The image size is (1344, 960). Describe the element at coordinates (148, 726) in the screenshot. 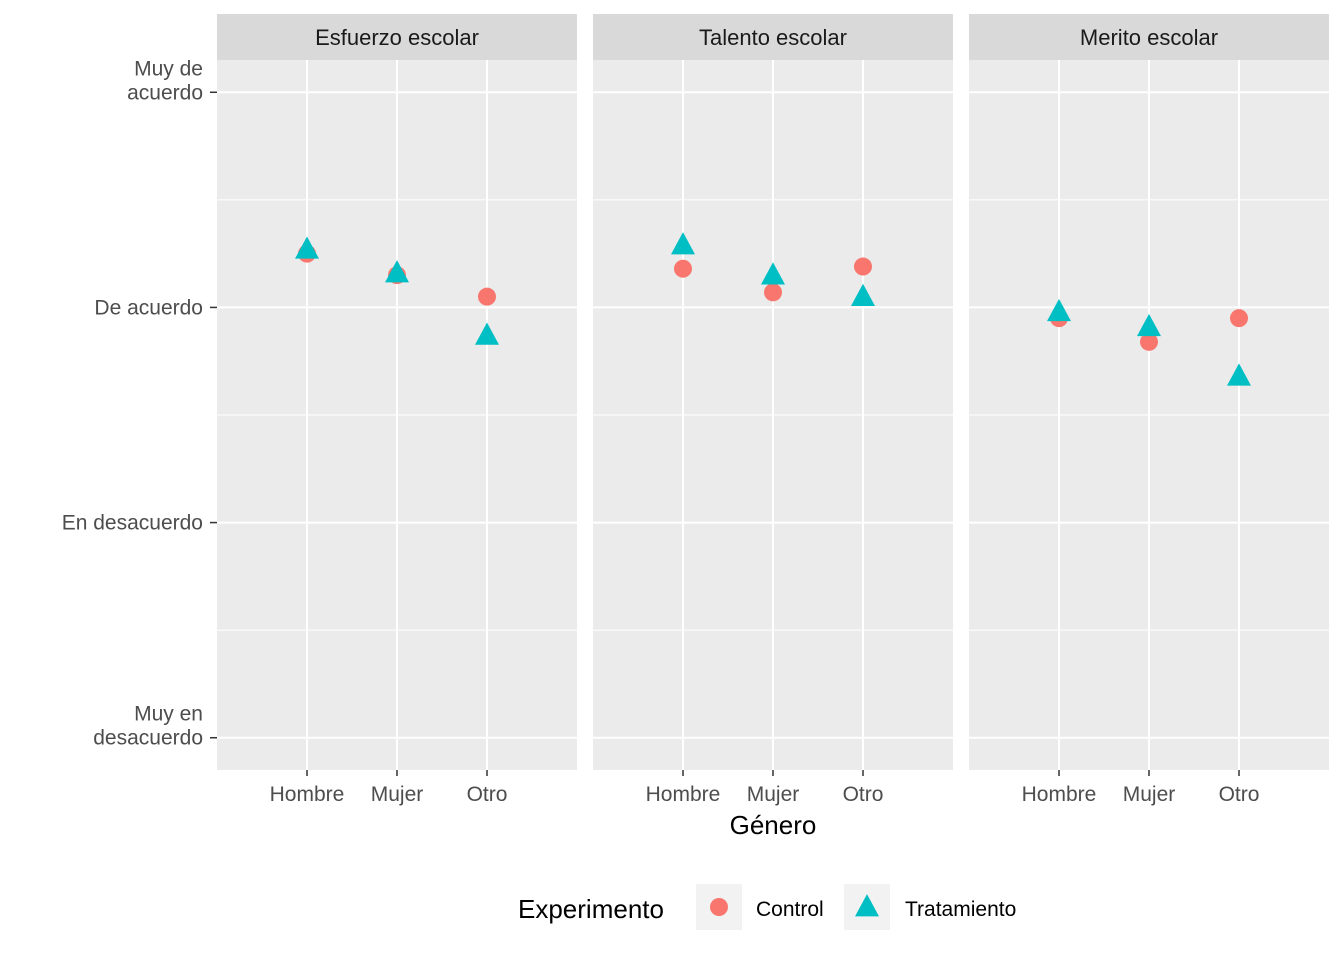

I see `y-tick-label: Muy en desacuerdo` at that location.